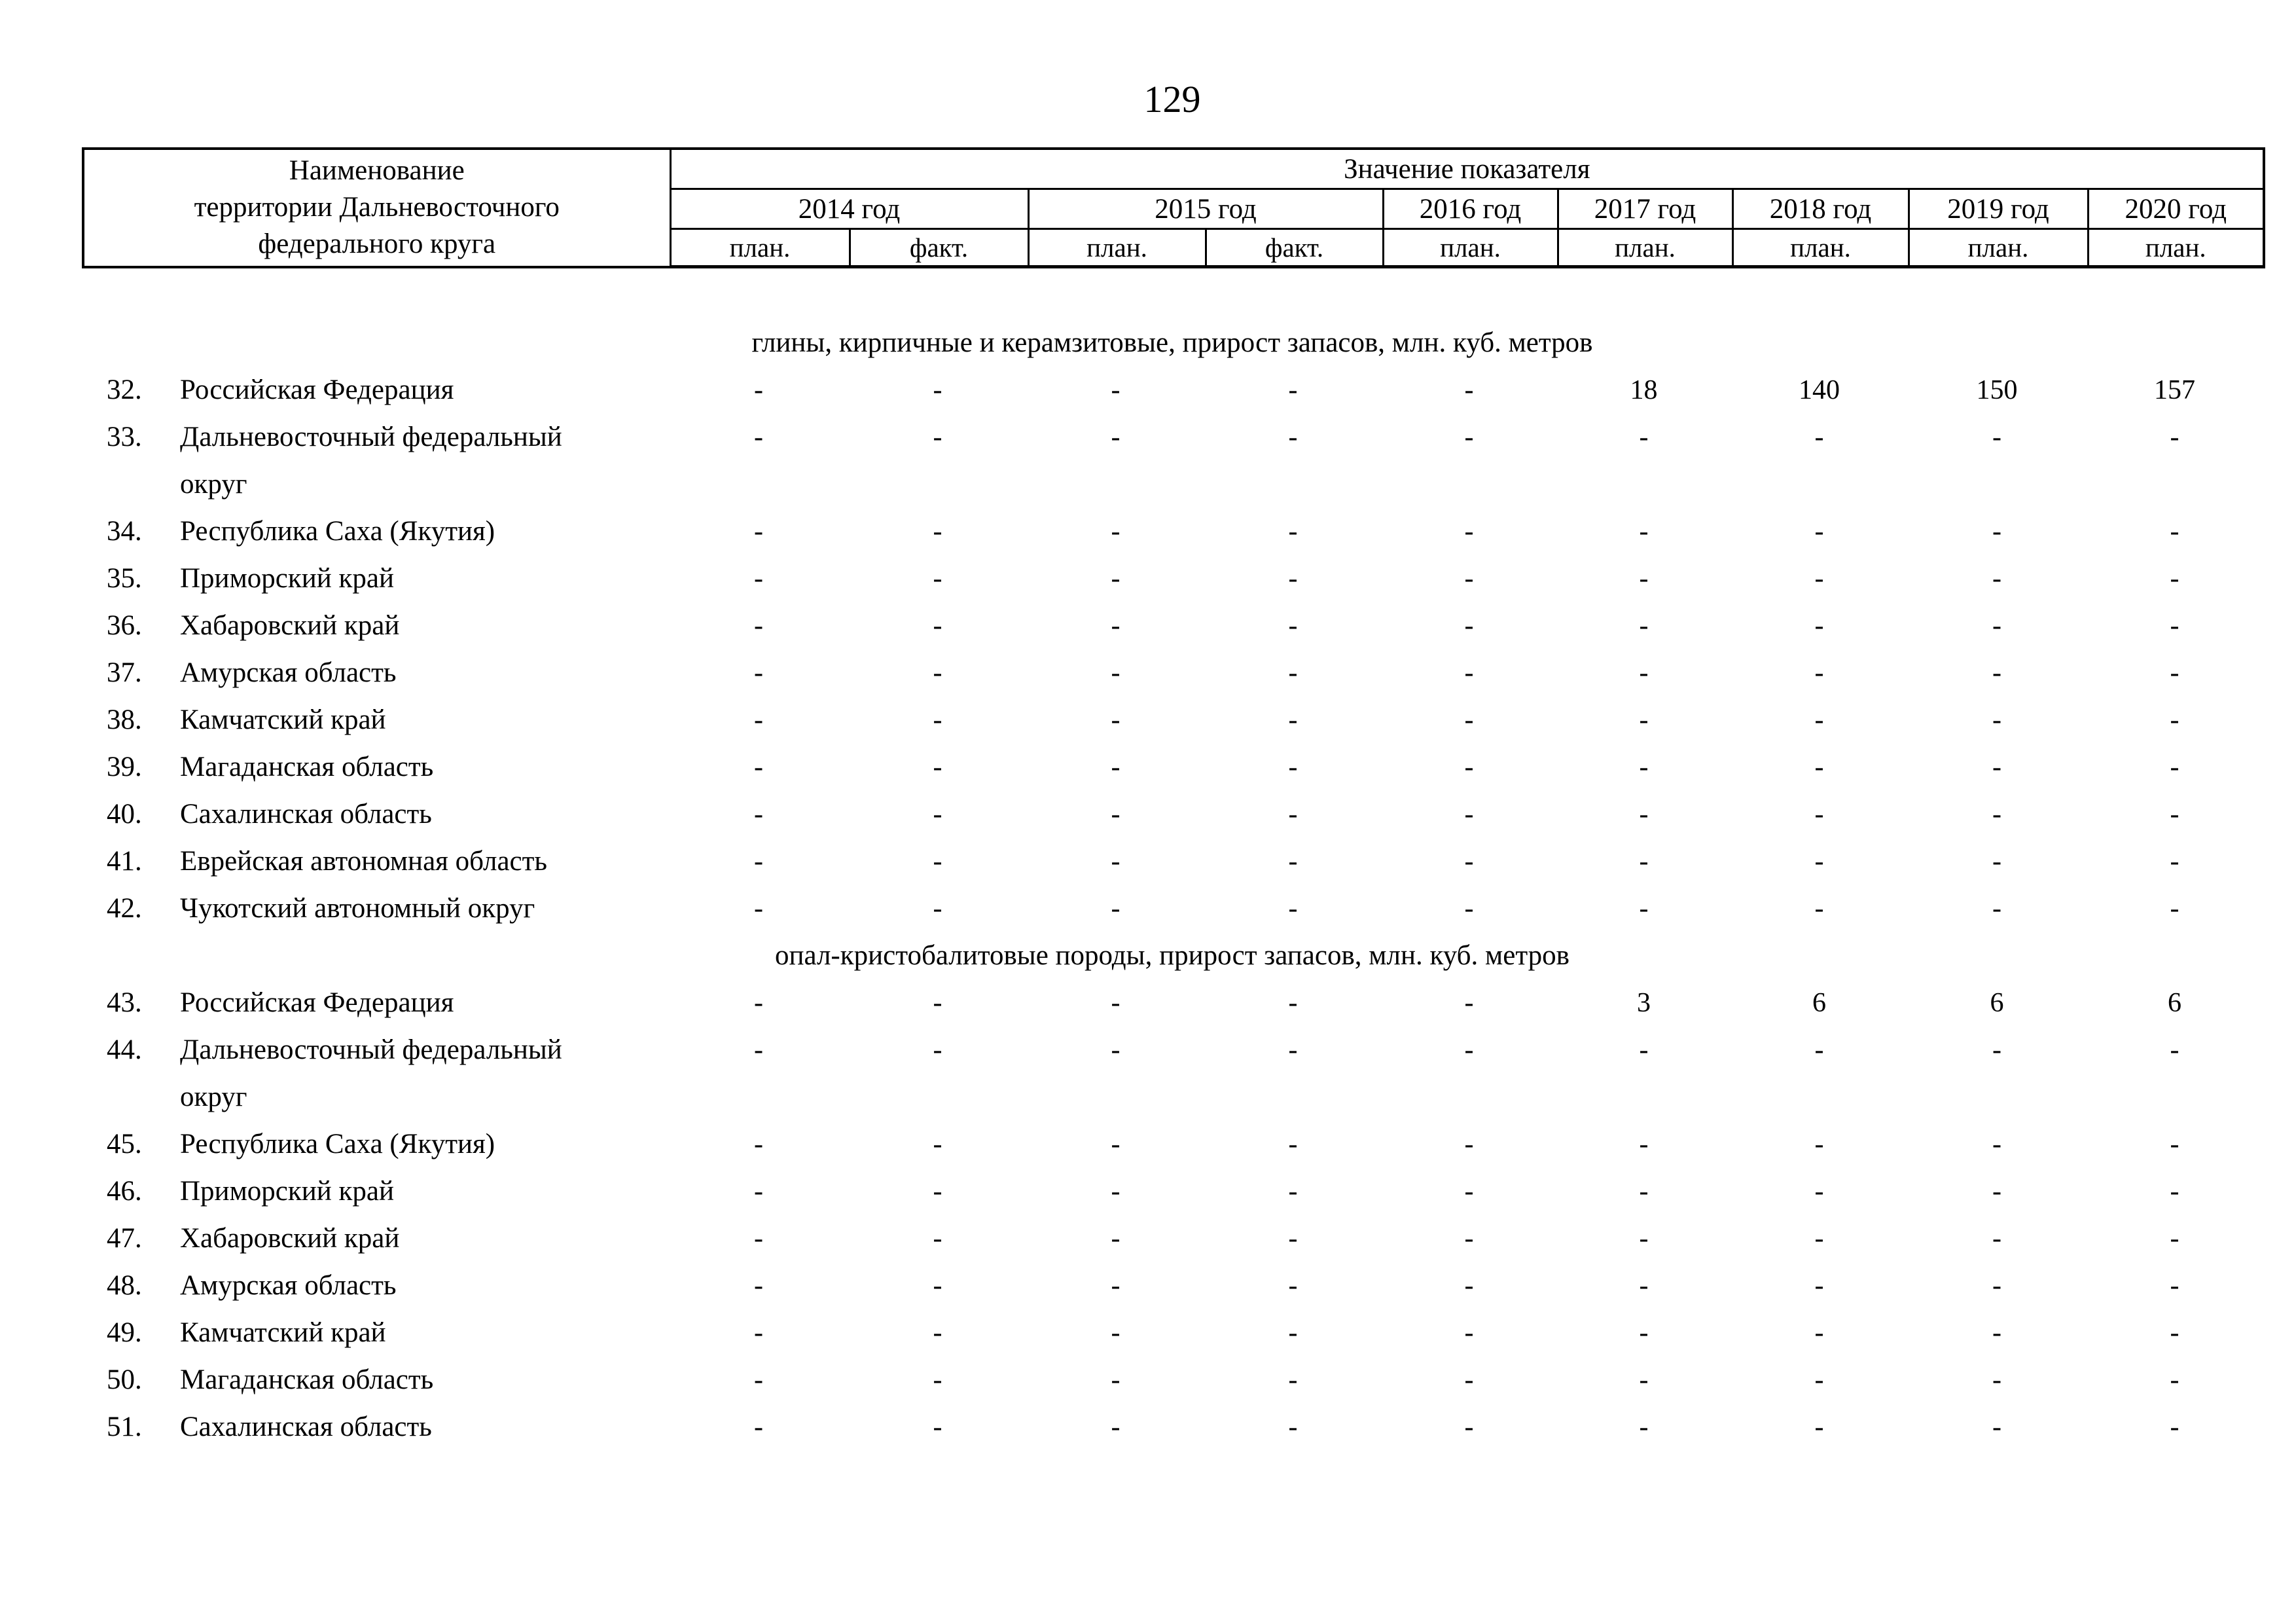 The image size is (2296, 1623). What do you see at coordinates (124, 1049) in the screenshot?
I see `row-number: 44.` at bounding box center [124, 1049].